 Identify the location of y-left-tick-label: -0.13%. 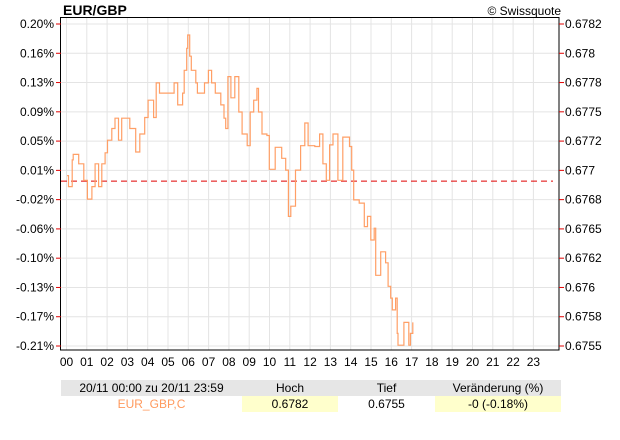
(35, 287).